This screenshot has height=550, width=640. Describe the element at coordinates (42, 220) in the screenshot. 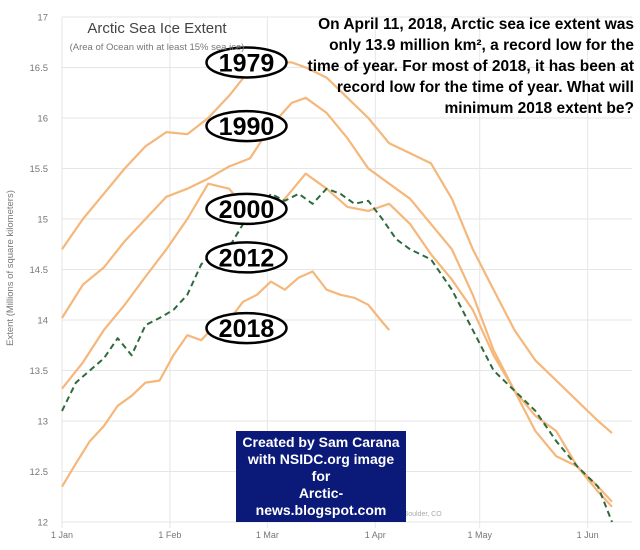

I see `y-tick-label: 15` at that location.